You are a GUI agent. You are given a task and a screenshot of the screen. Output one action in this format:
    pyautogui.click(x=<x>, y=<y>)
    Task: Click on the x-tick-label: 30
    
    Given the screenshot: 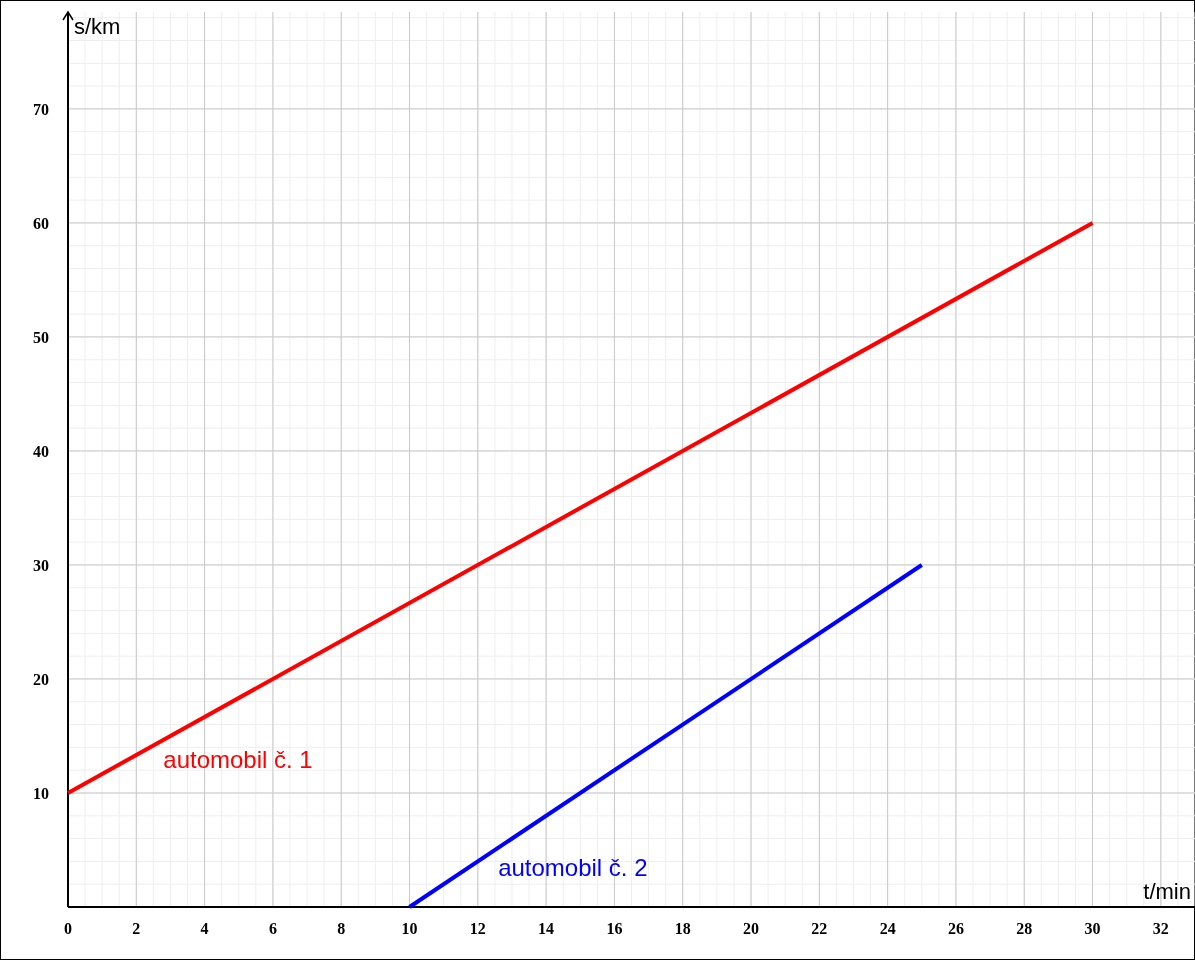 What is the action you would take?
    pyautogui.click(x=1092, y=928)
    